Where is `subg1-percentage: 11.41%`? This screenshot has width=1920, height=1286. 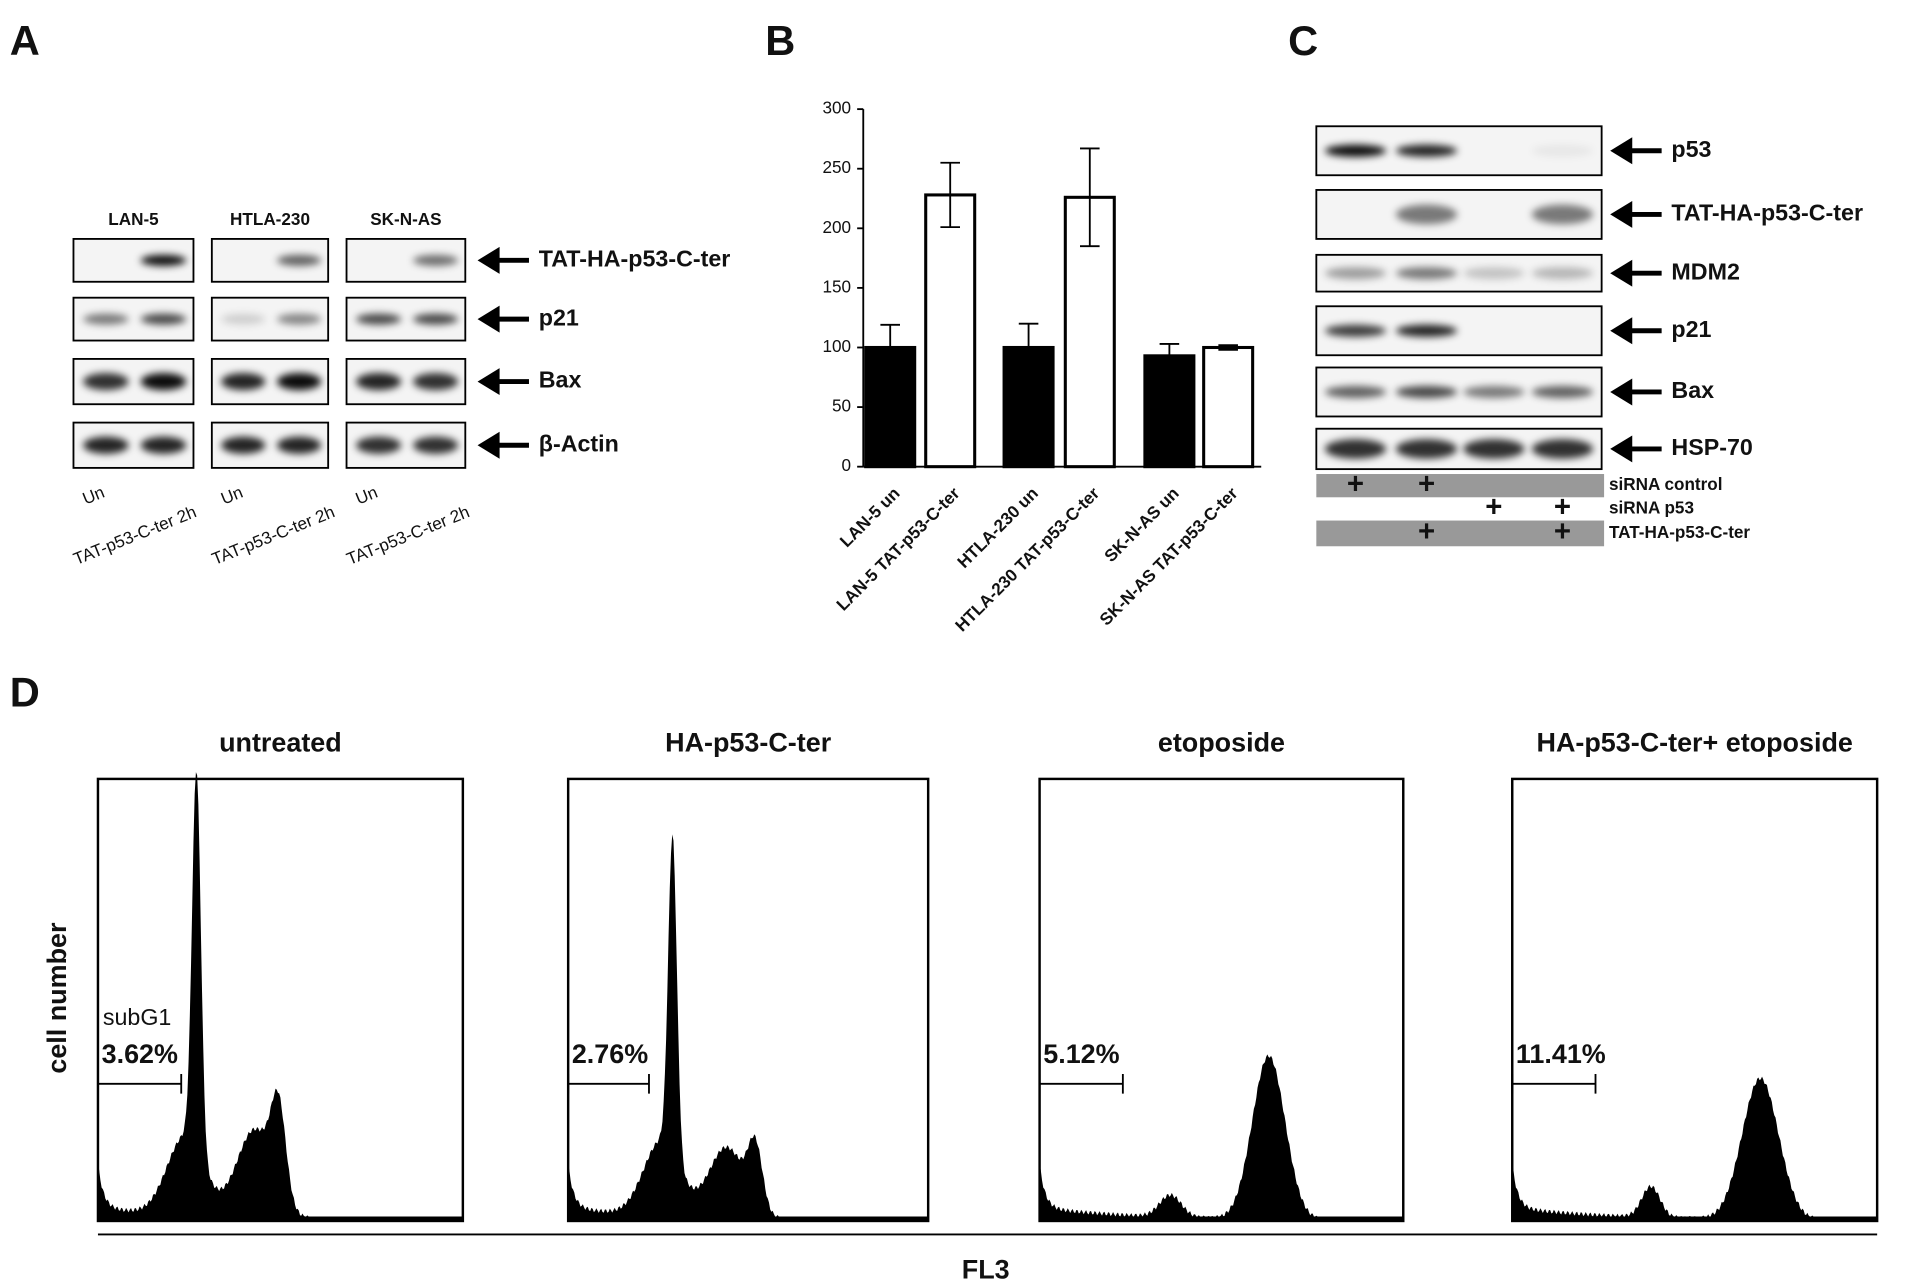
subg1-percentage: 11.41% is located at coordinates (1561, 1054).